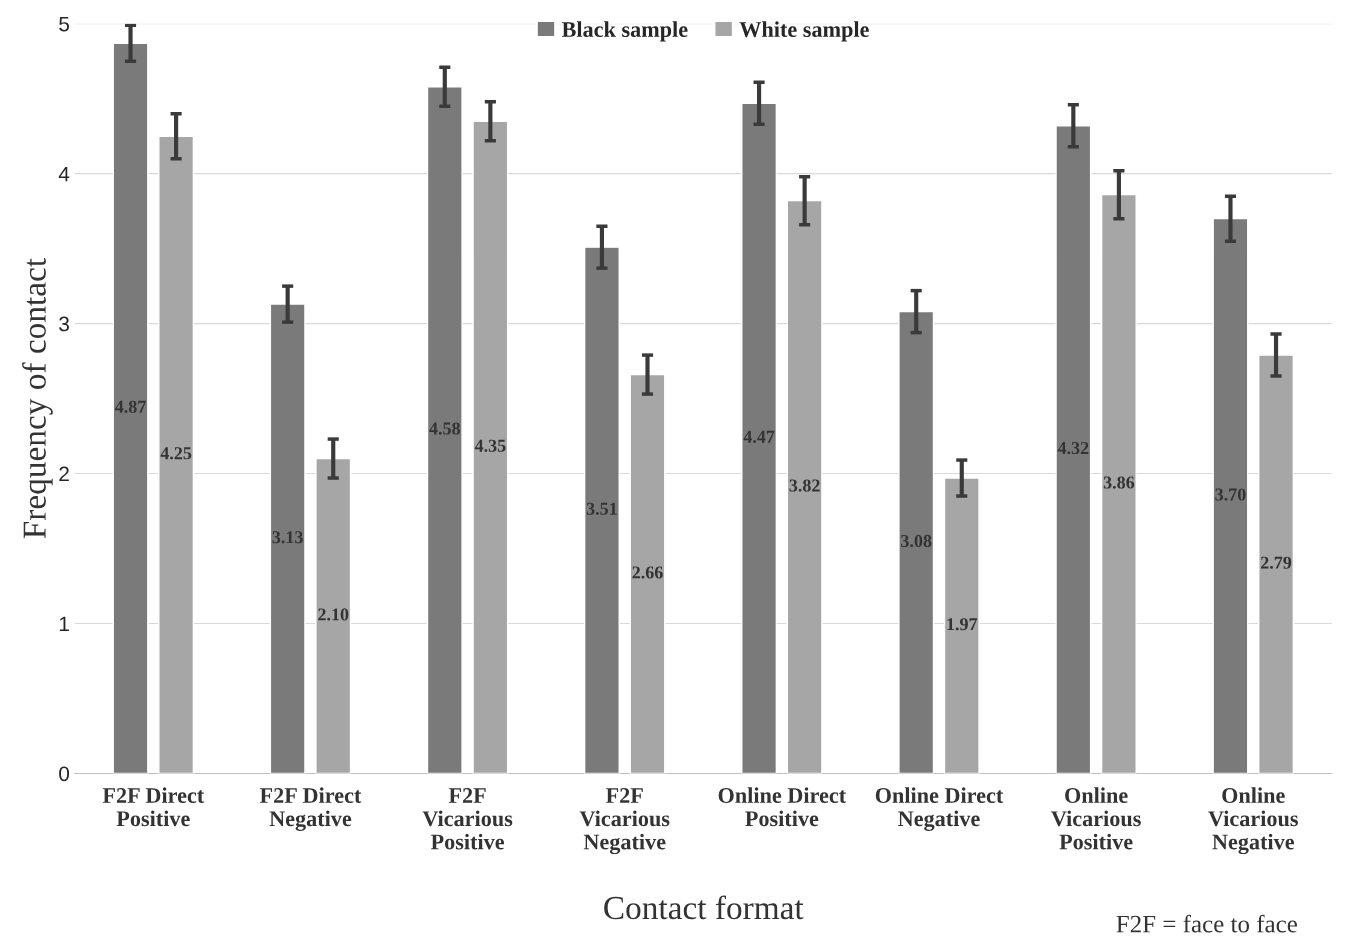 The height and width of the screenshot is (949, 1359). Describe the element at coordinates (64, 324) in the screenshot. I see `y-tick-label: 3` at that location.